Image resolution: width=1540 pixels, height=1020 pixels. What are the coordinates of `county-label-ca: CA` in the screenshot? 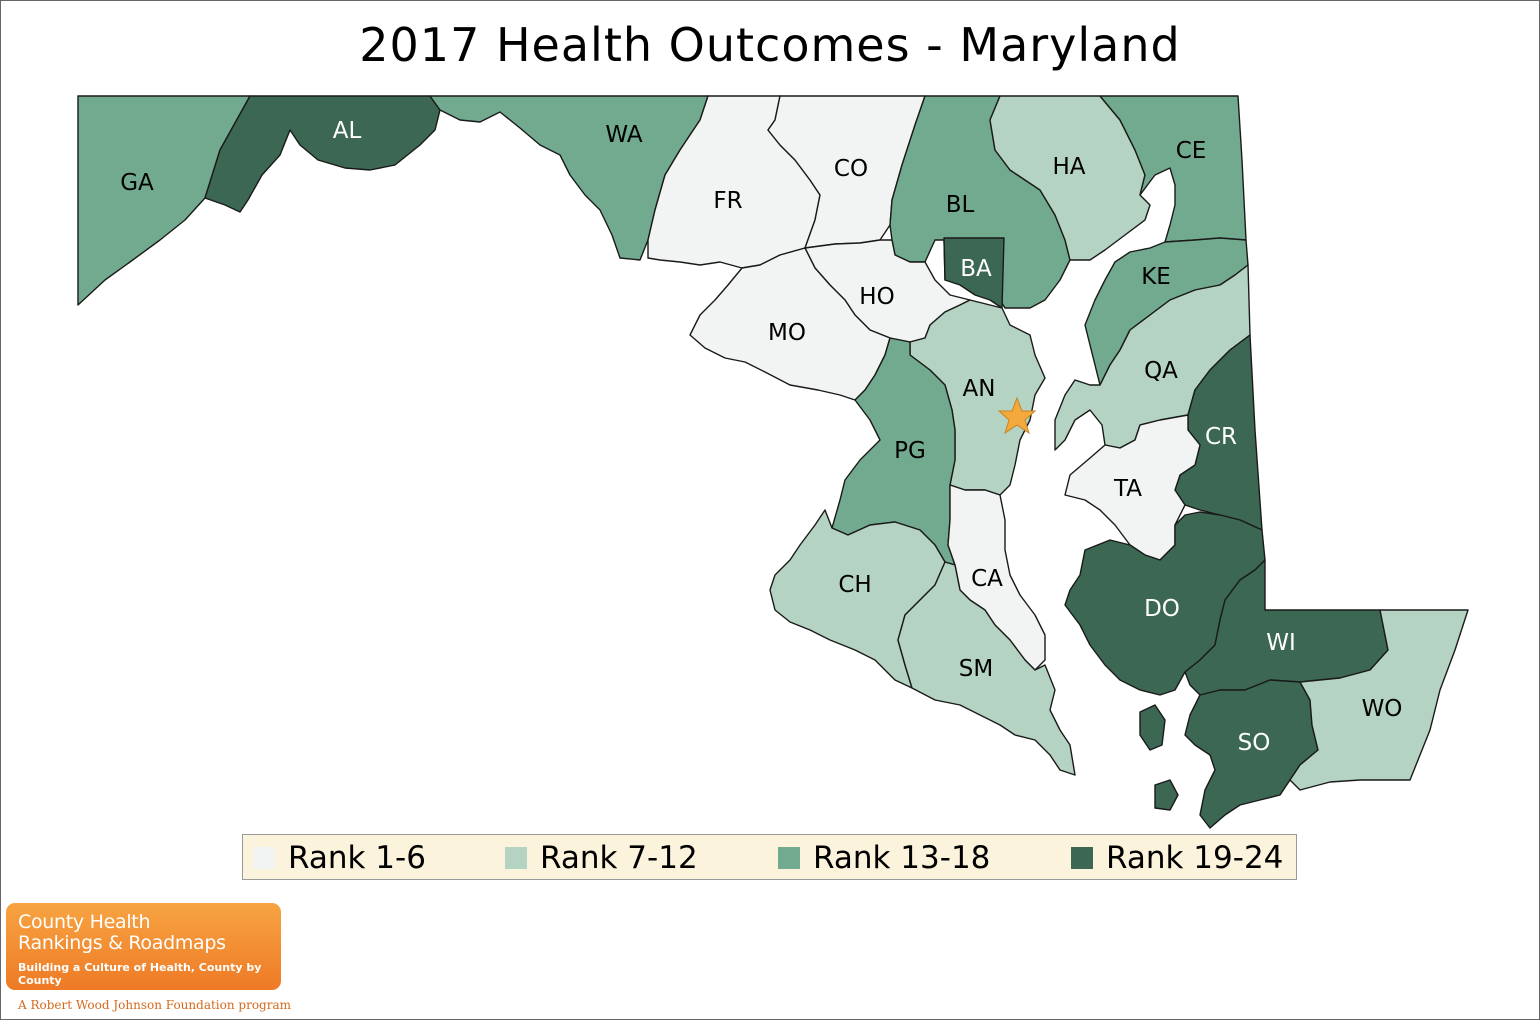 It's located at (987, 579).